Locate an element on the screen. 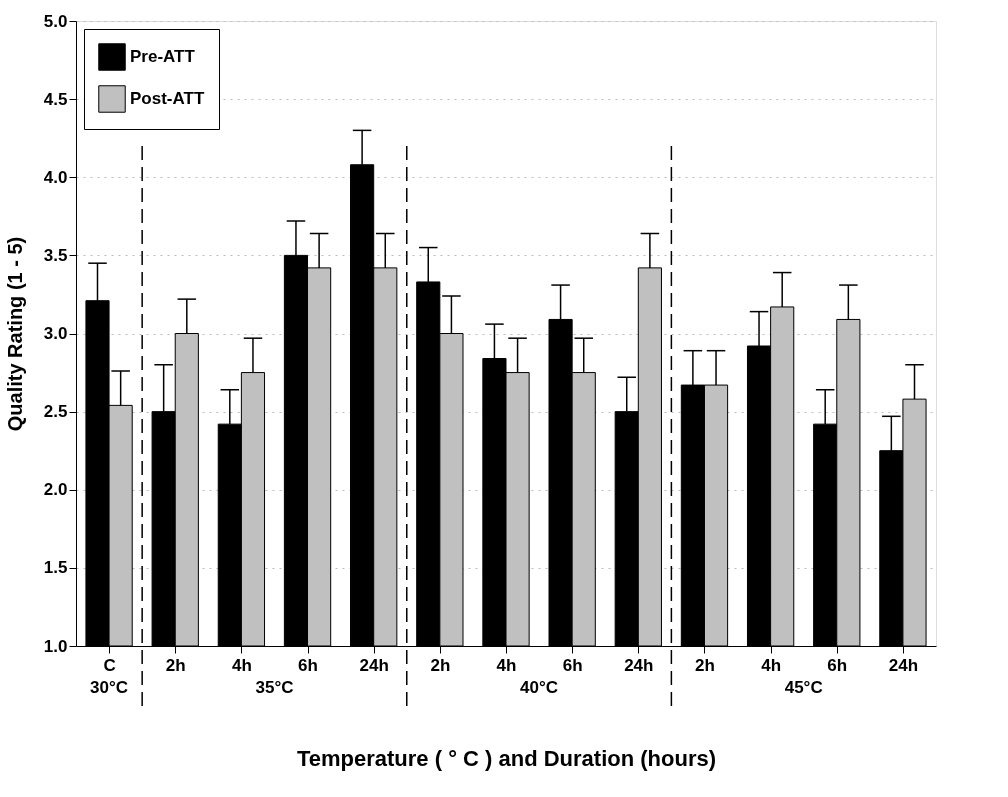  y-axis-title: Quality Rating (1 - 5) is located at coordinates (14, 334).